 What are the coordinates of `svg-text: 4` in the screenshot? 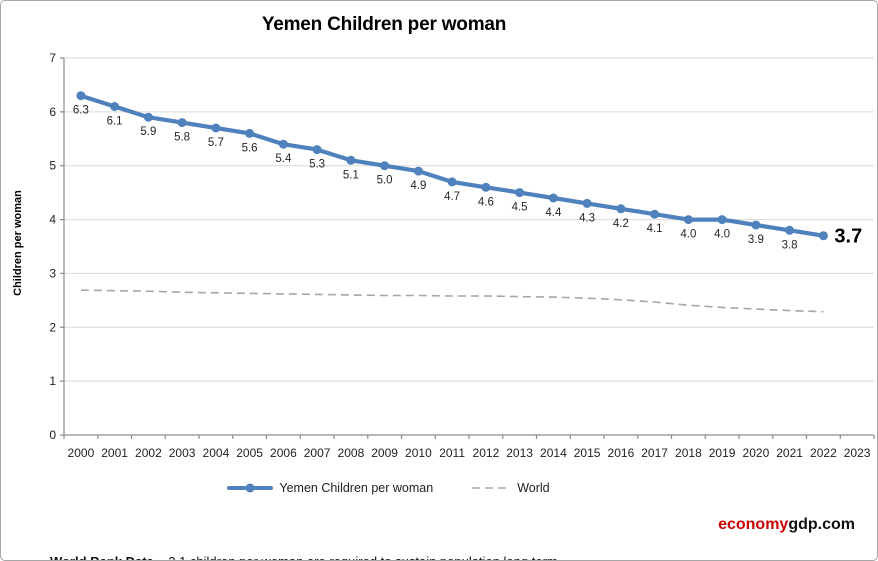 It's located at (52, 220).